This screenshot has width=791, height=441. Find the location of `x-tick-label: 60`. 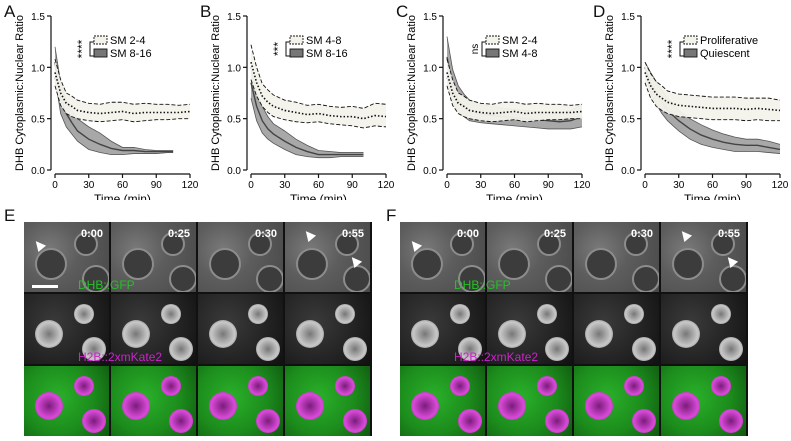

x-tick-label: 60 is located at coordinates (123, 185).